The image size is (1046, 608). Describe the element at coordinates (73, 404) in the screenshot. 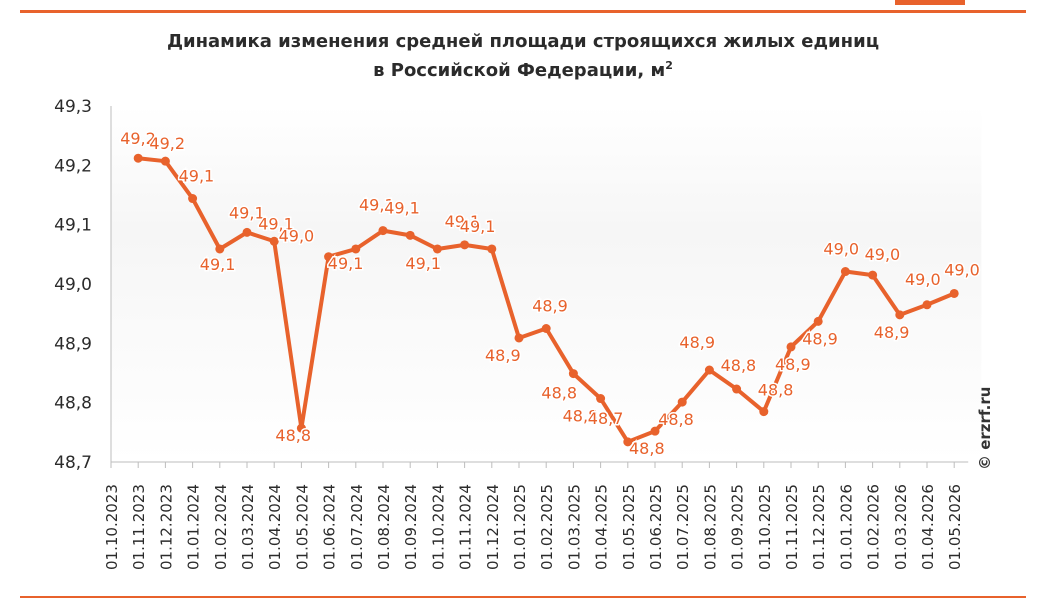

I see `y-tick-label: 48,8` at that location.